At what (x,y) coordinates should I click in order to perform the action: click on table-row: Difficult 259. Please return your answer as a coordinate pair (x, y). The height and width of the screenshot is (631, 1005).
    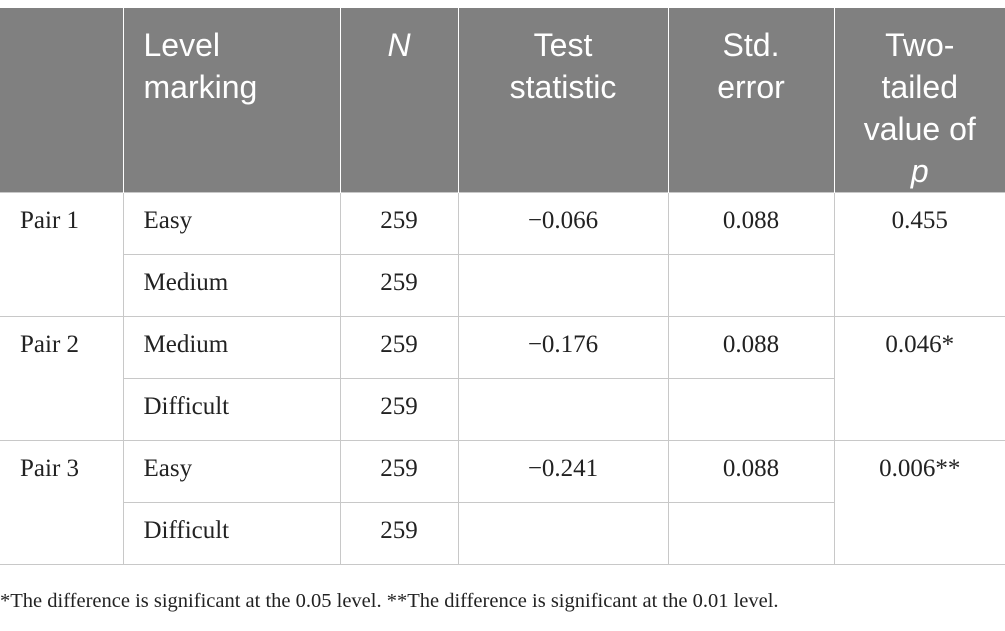
    Looking at the image, I should click on (502, 533).